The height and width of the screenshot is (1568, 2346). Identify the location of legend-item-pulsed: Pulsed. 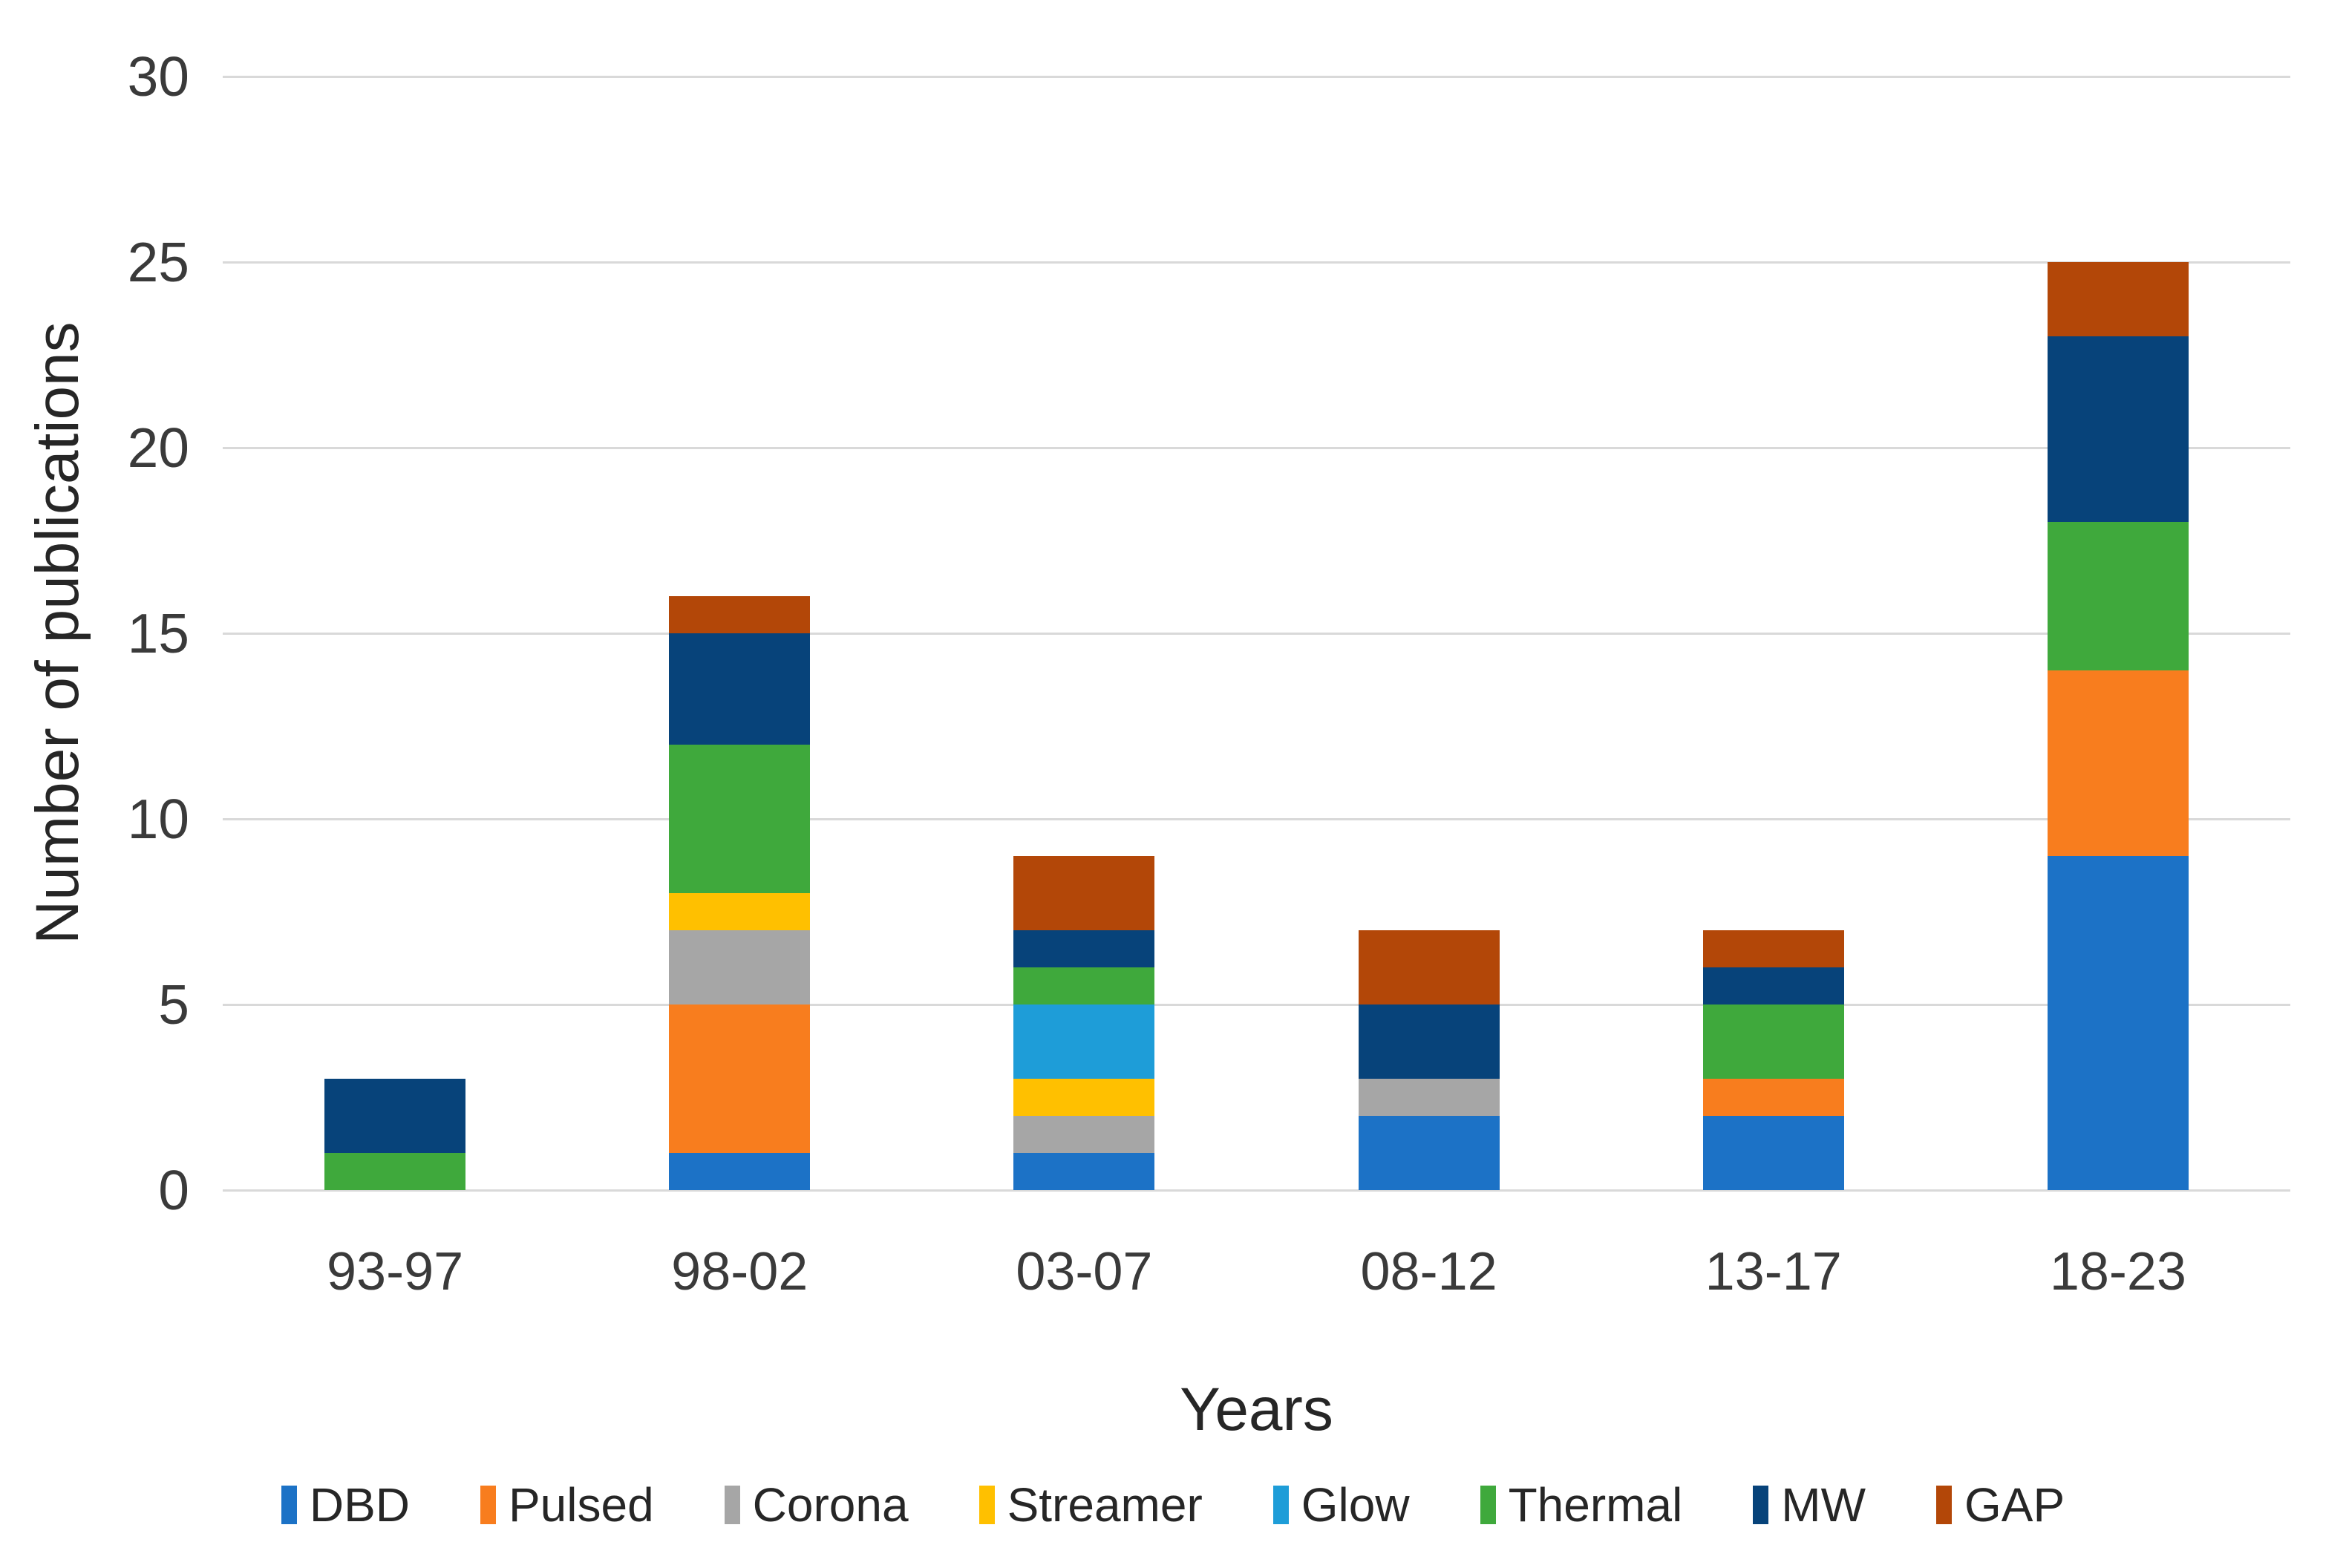
(567, 1505).